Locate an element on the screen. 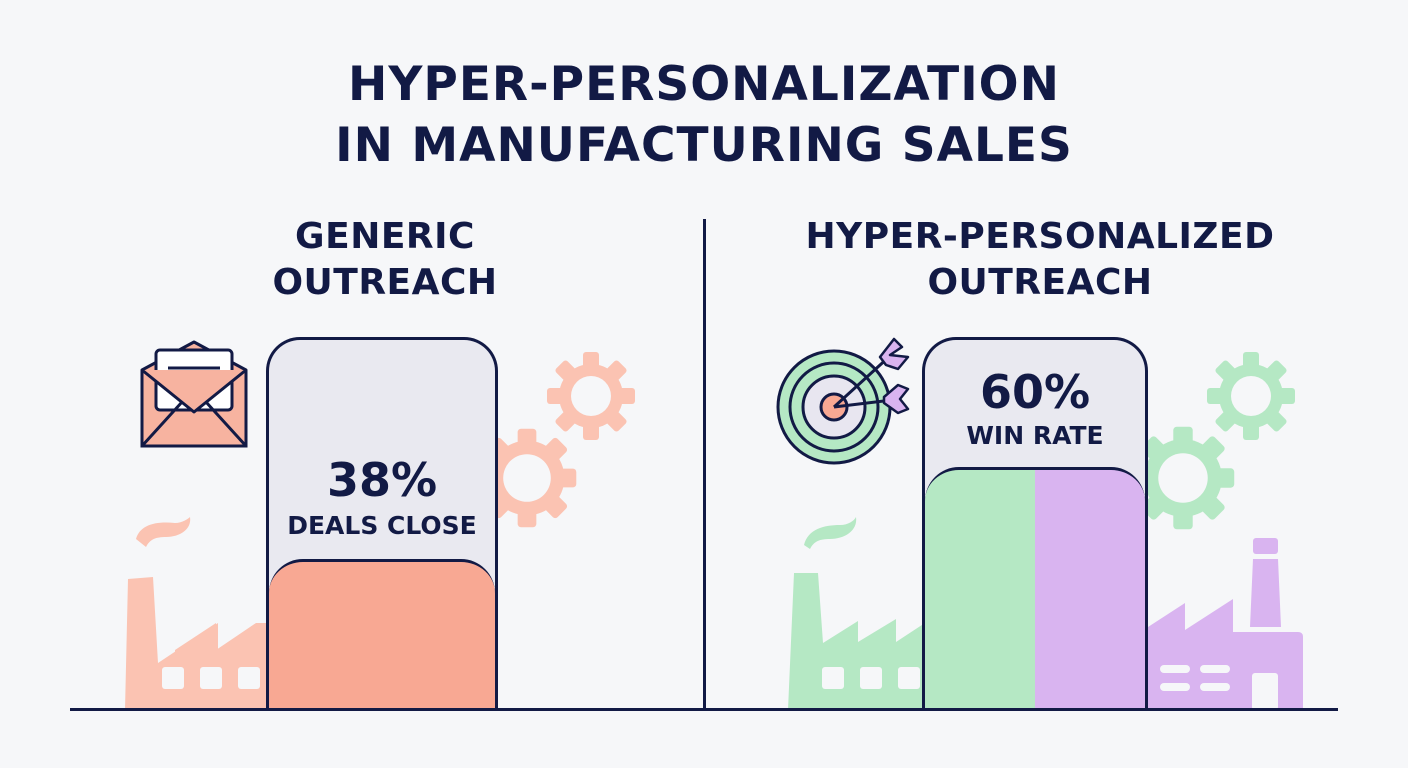 The image size is (1408, 768). bar-caption: DEALS CLOSE is located at coordinates (382, 525).